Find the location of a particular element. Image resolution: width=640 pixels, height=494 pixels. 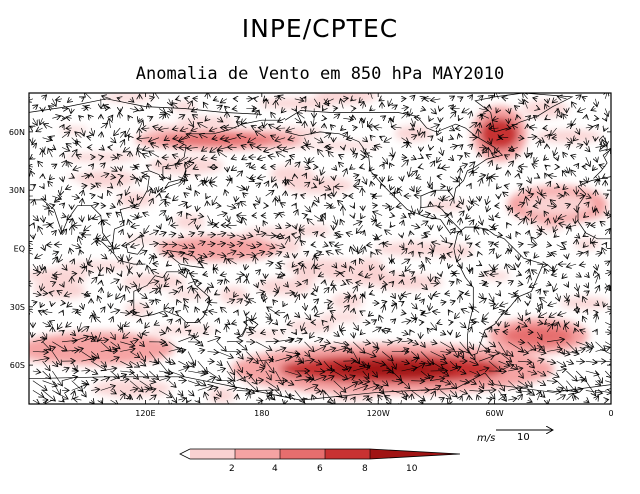

lon-label: 120E is located at coordinates (145, 413).